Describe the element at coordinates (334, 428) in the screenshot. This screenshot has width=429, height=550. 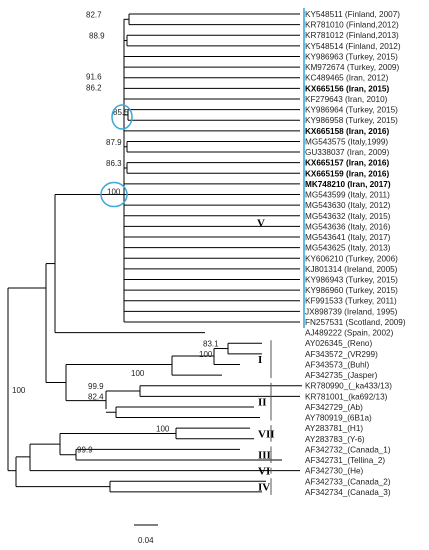
I see `leaf-label: AY283781_(H1)` at that location.